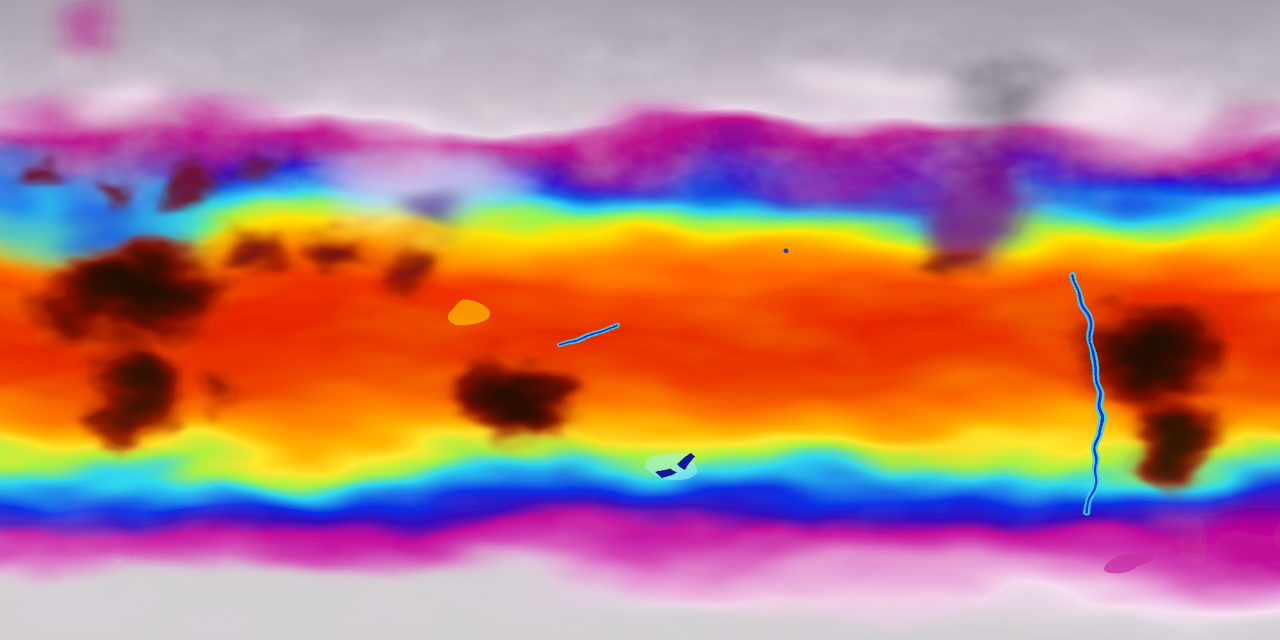  Describe the element at coordinates (468, 315) in the screenshot. I see `borneo-warm-patch` at that location.